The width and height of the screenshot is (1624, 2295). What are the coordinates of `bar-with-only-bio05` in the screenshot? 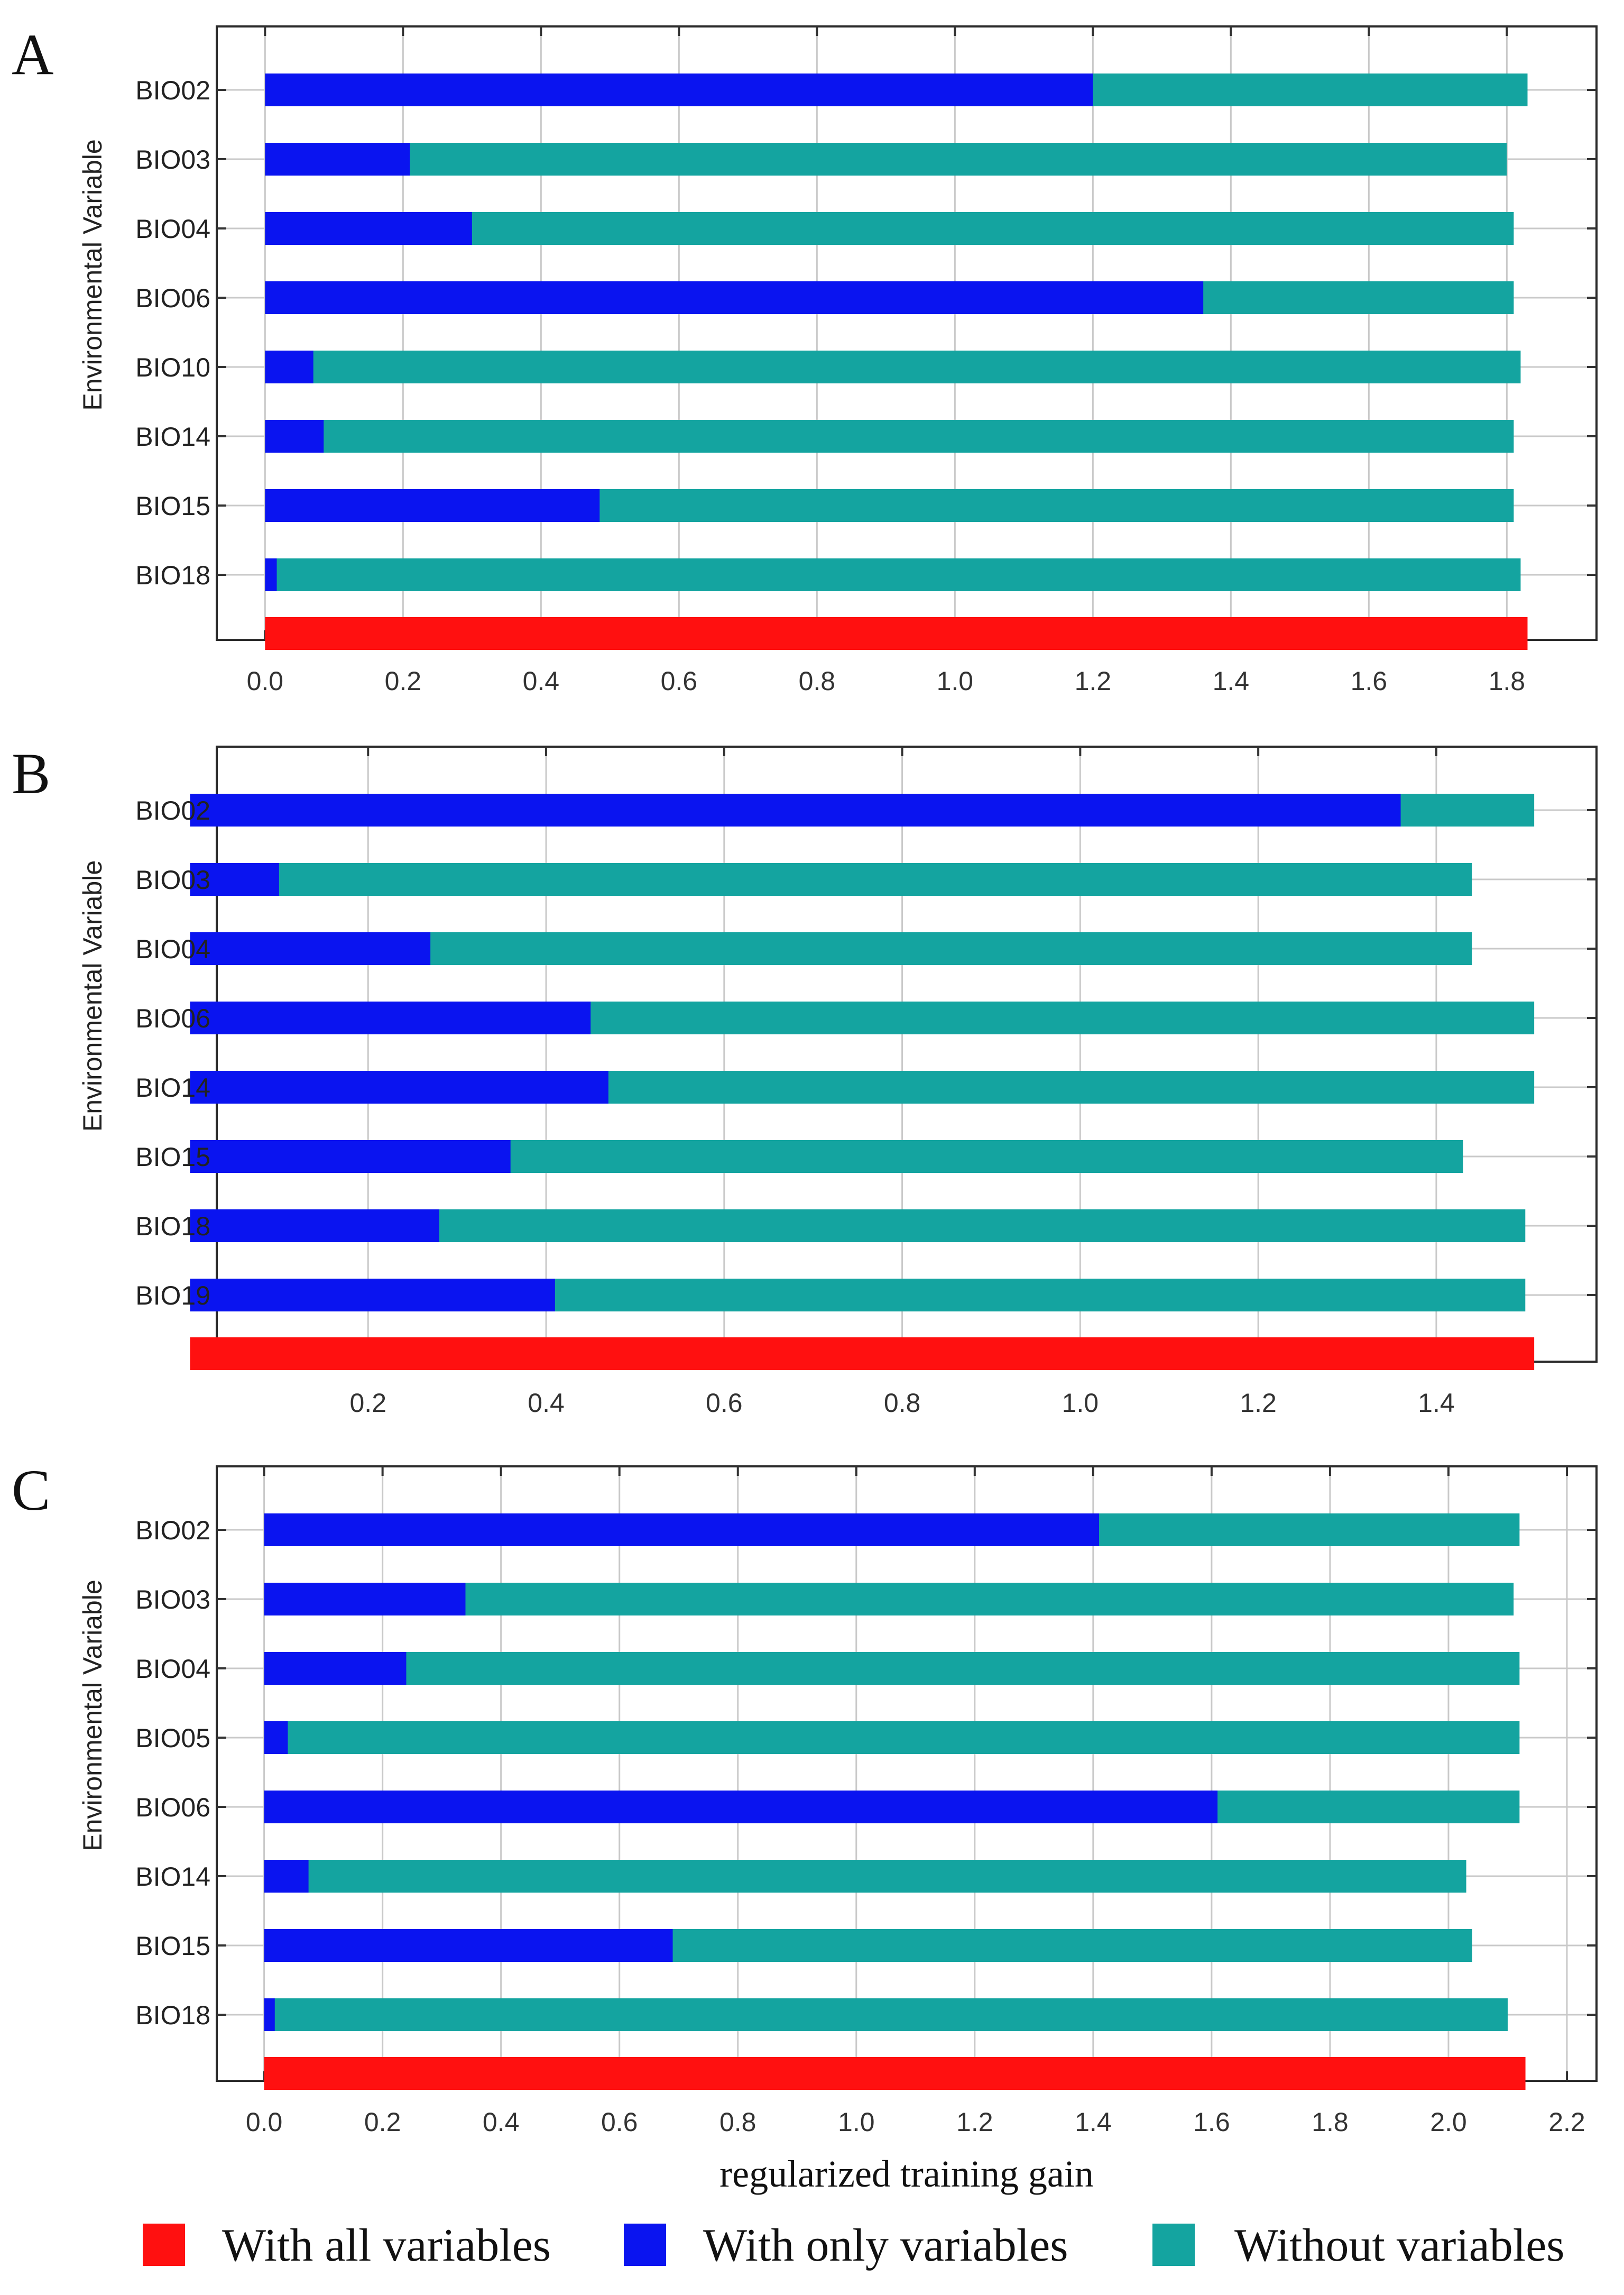 It's located at (276, 1737).